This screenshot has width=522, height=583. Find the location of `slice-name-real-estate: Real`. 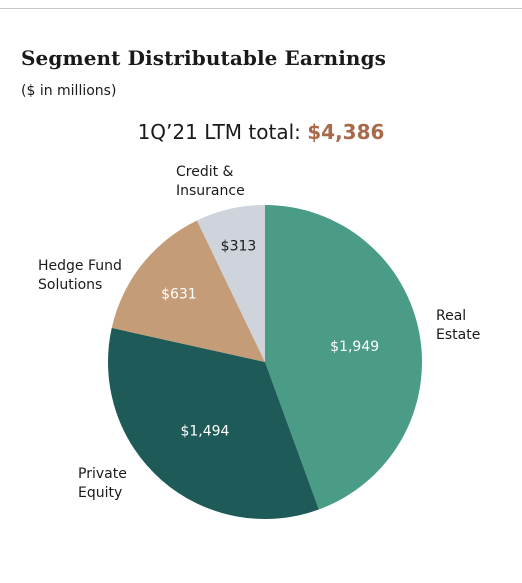

slice-name-real-estate: Real is located at coordinates (451, 316).